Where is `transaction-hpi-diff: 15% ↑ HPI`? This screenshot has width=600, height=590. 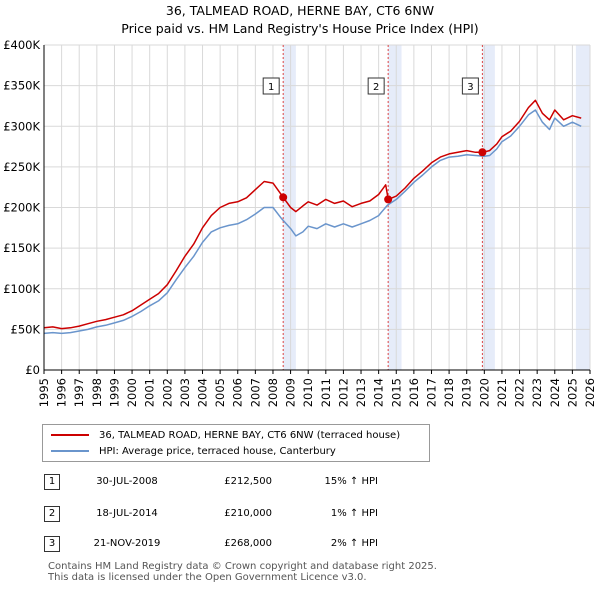
transaction-hpi-diff: 15% ↑ HPI is located at coordinates (351, 481).